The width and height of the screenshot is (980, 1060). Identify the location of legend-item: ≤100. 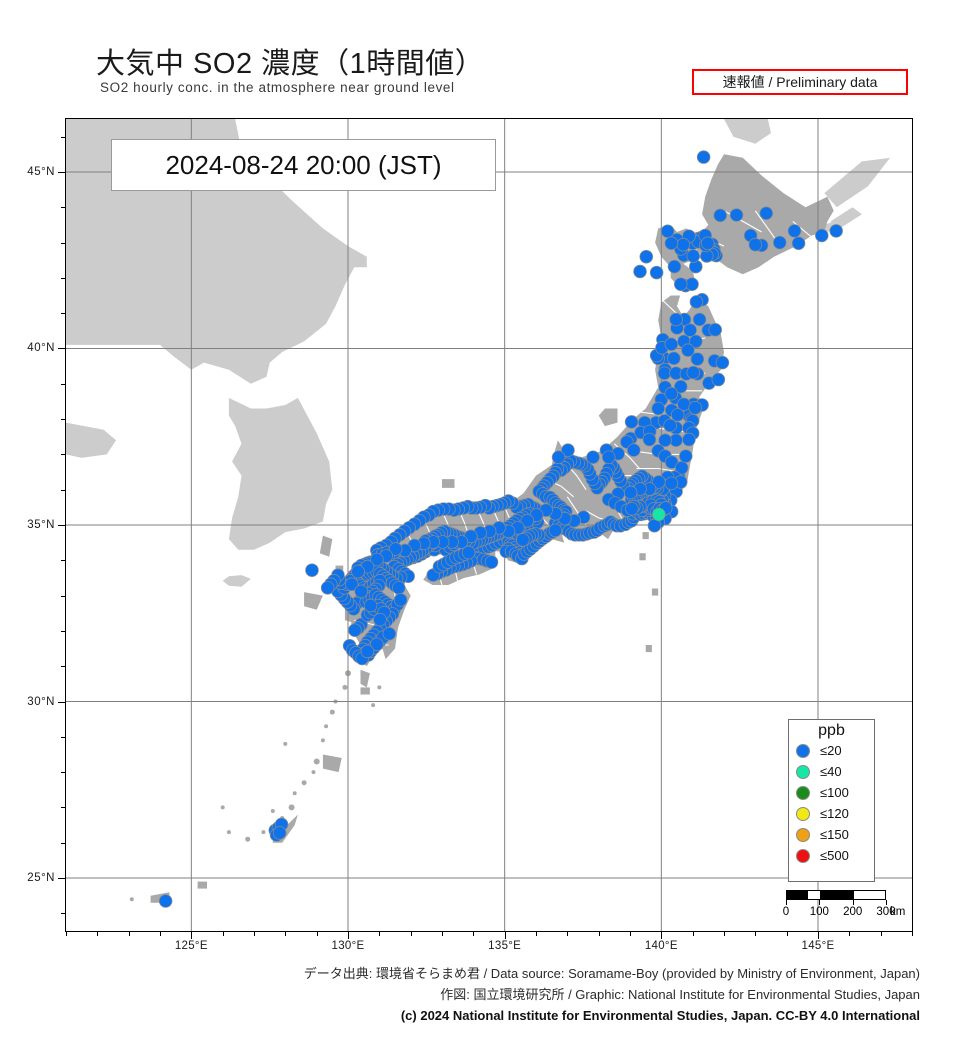
(831, 792).